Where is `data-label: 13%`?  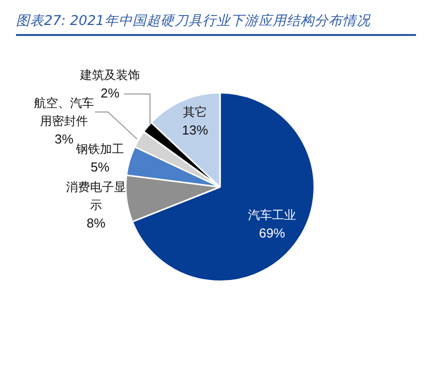
data-label: 13% is located at coordinates (195, 130).